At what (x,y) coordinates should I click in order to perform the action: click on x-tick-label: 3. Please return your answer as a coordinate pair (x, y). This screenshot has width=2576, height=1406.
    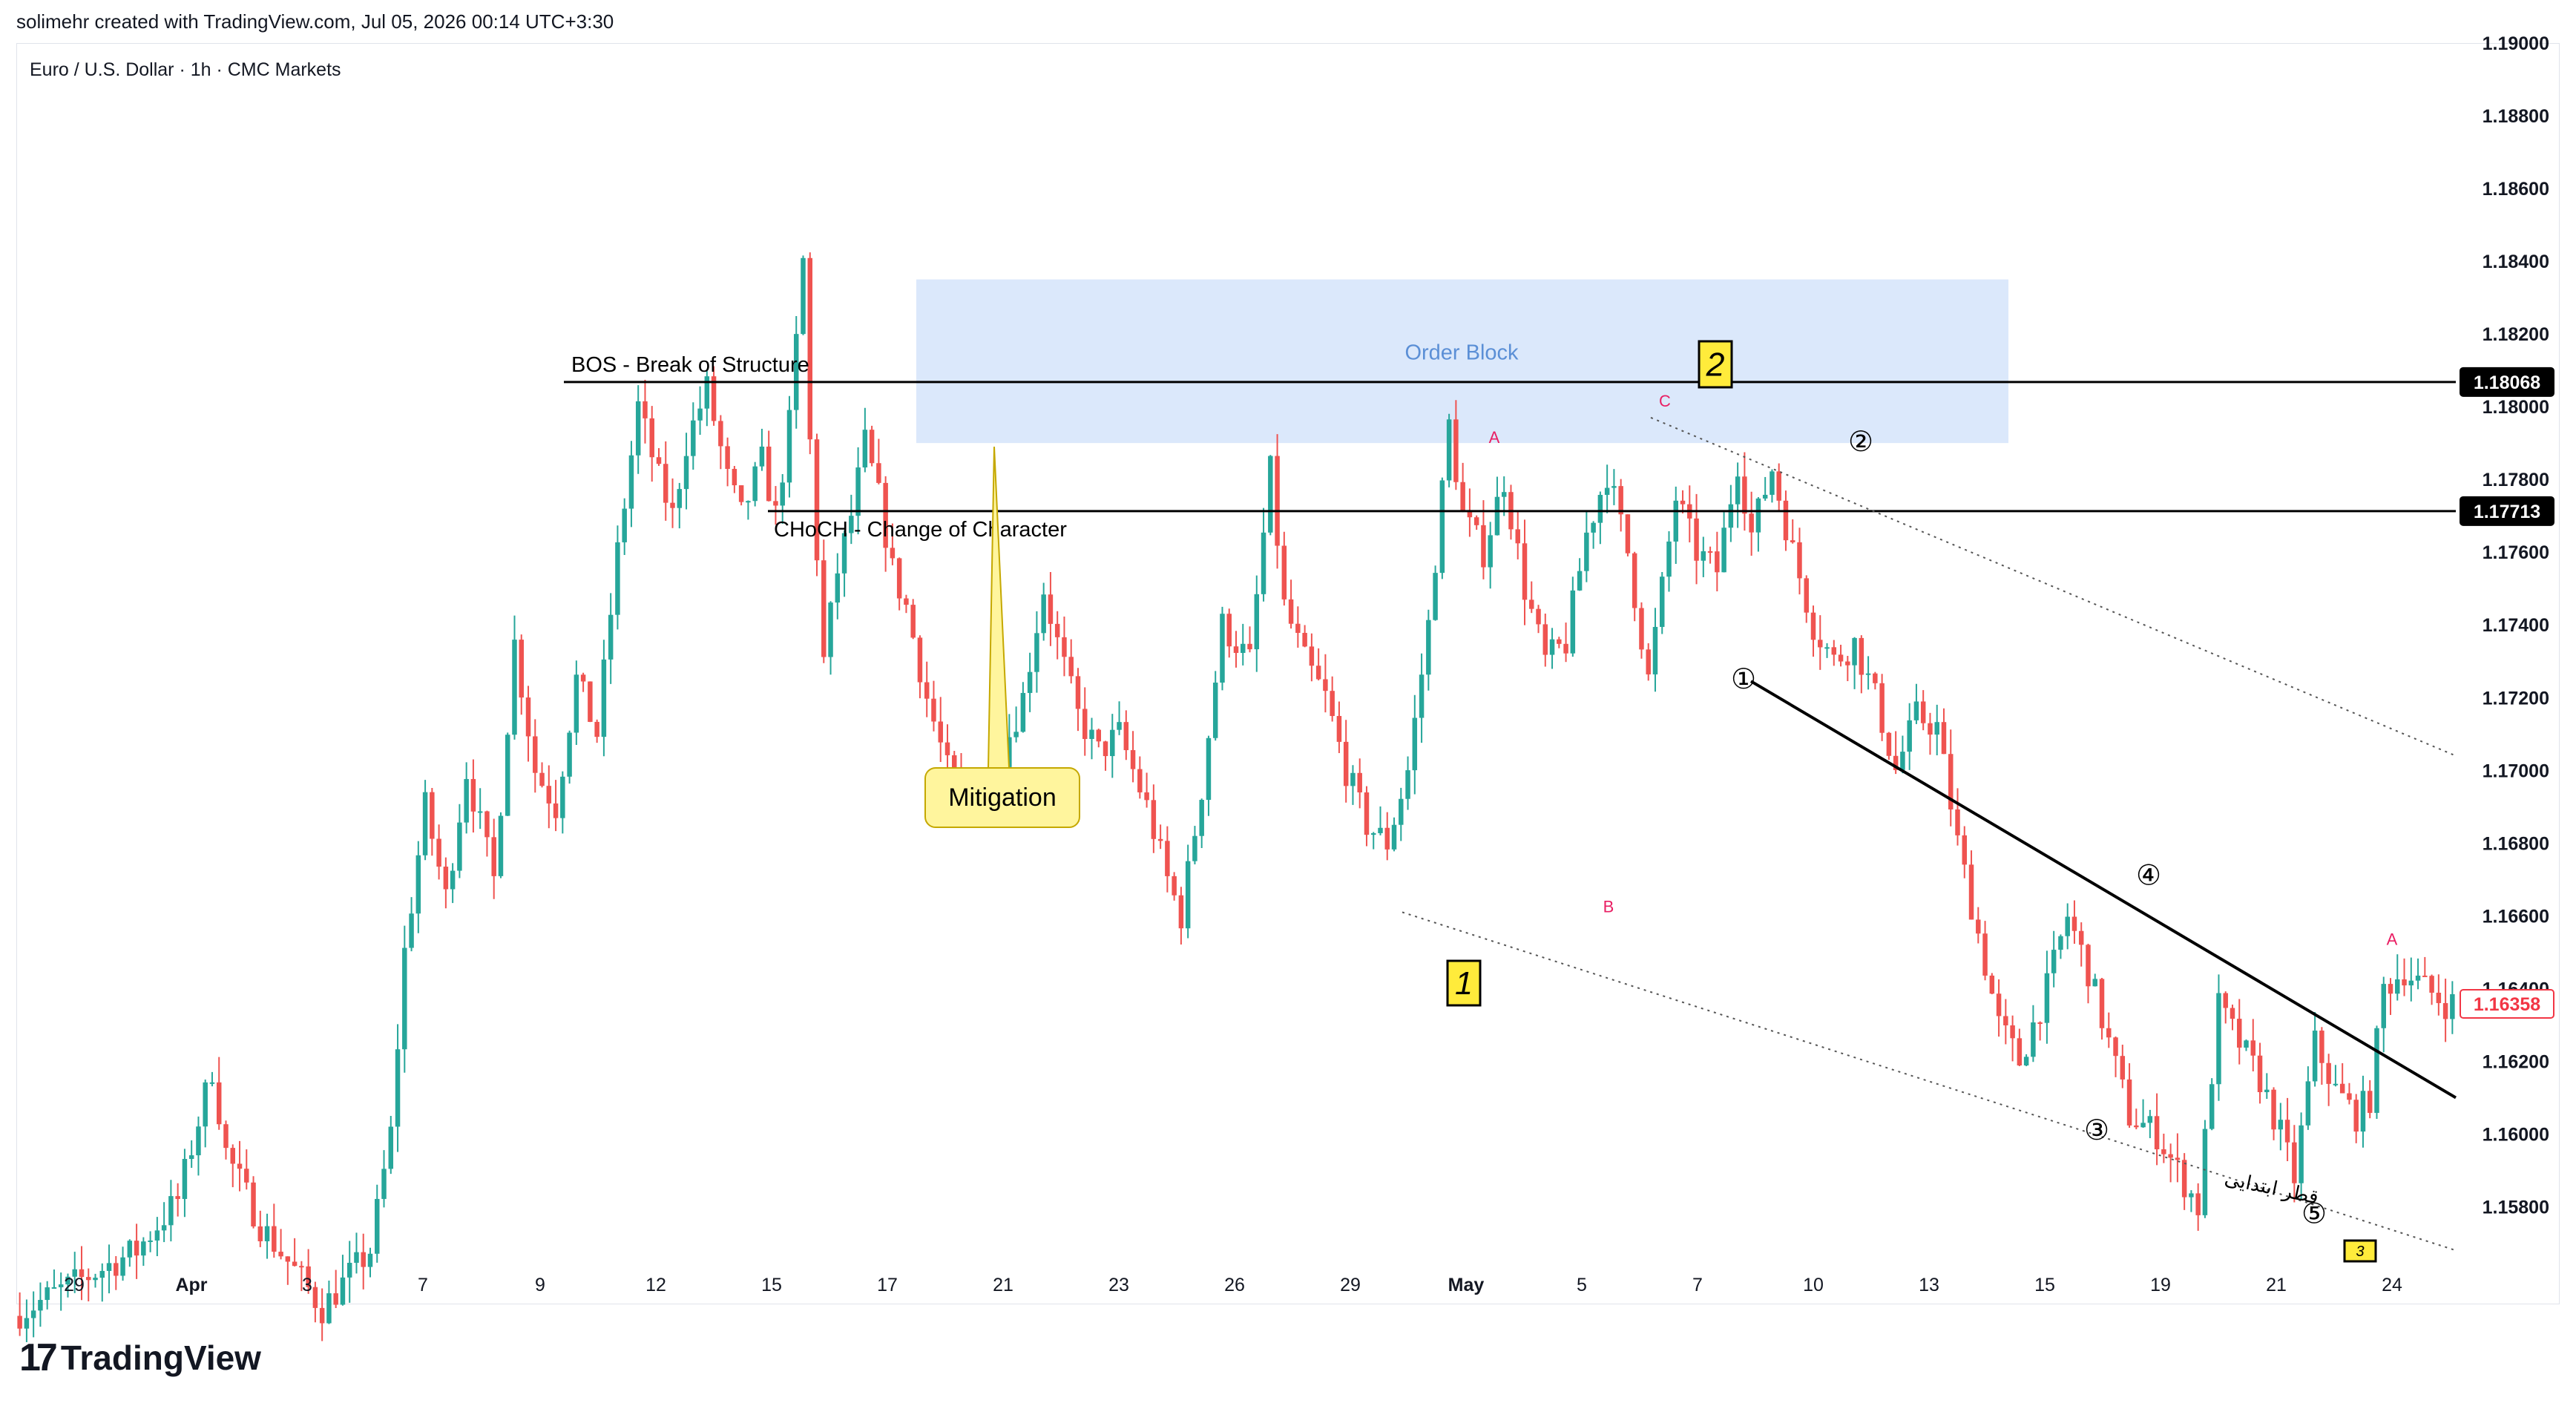
    Looking at the image, I should click on (307, 1285).